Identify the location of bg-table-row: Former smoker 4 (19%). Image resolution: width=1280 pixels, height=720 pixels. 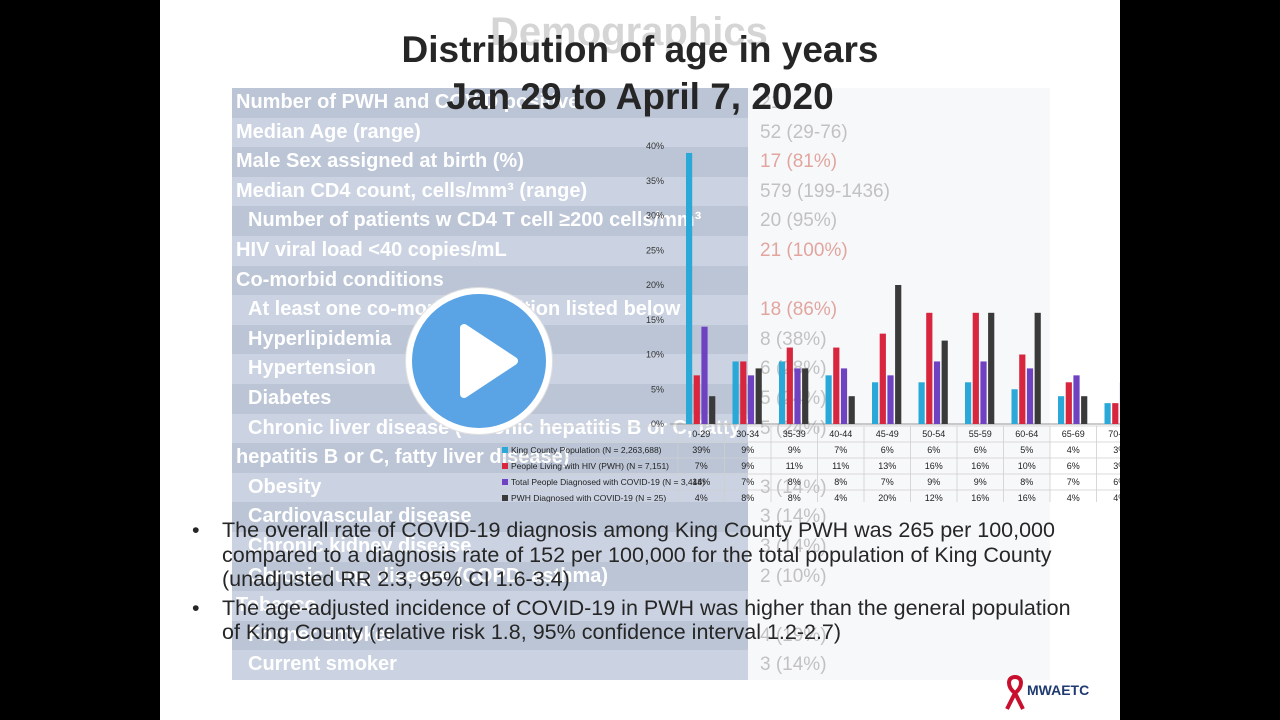
(641, 635).